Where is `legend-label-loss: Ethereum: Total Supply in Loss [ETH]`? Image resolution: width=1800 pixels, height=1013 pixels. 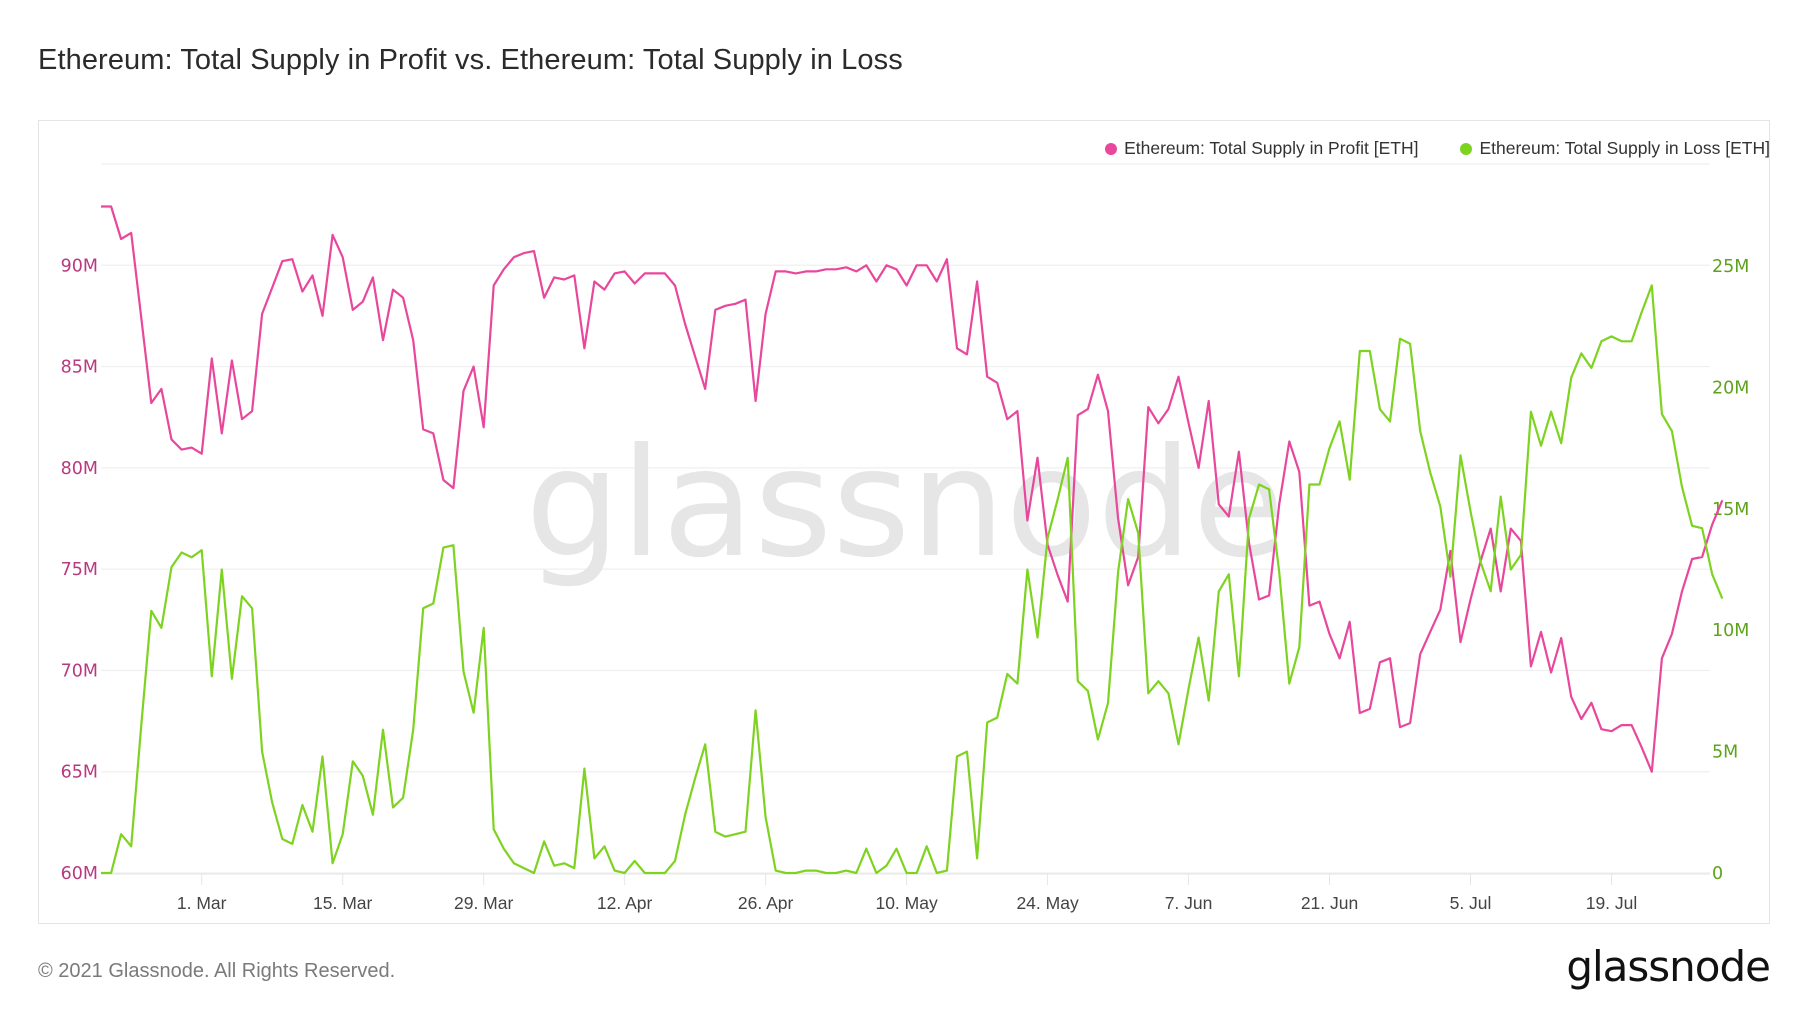
legend-label-loss: Ethereum: Total Supply in Loss [ETH] is located at coordinates (1624, 148).